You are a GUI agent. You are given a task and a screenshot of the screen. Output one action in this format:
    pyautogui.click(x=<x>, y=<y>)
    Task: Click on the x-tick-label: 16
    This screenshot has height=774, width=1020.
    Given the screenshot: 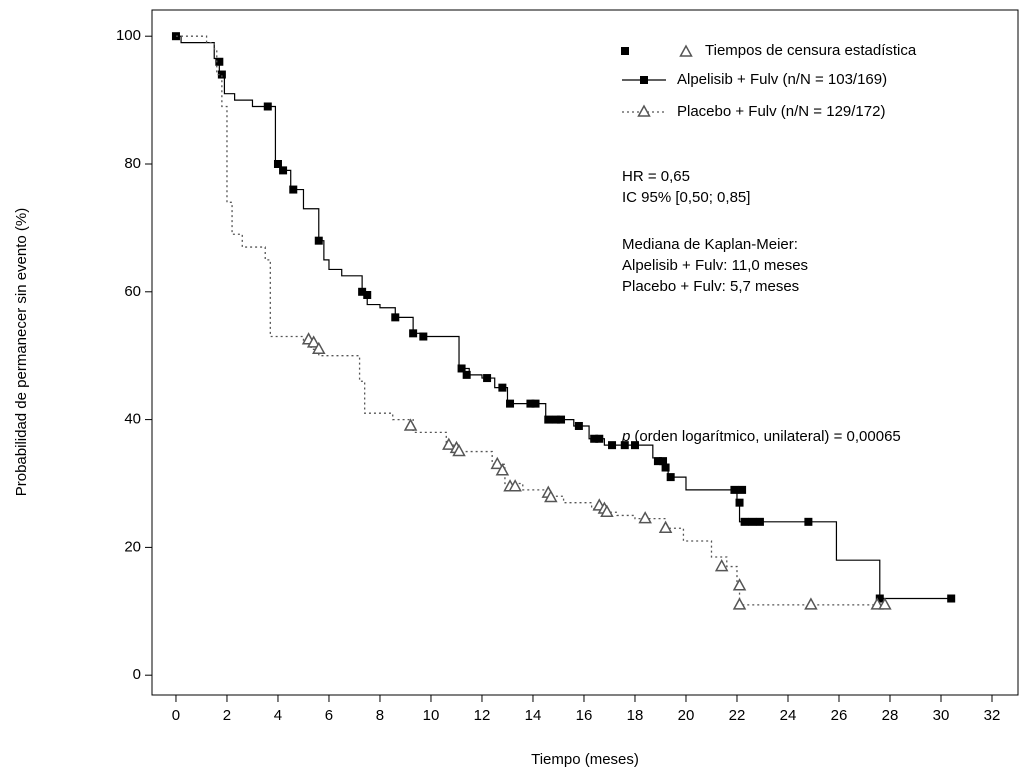 What is the action you would take?
    pyautogui.click(x=584, y=715)
    